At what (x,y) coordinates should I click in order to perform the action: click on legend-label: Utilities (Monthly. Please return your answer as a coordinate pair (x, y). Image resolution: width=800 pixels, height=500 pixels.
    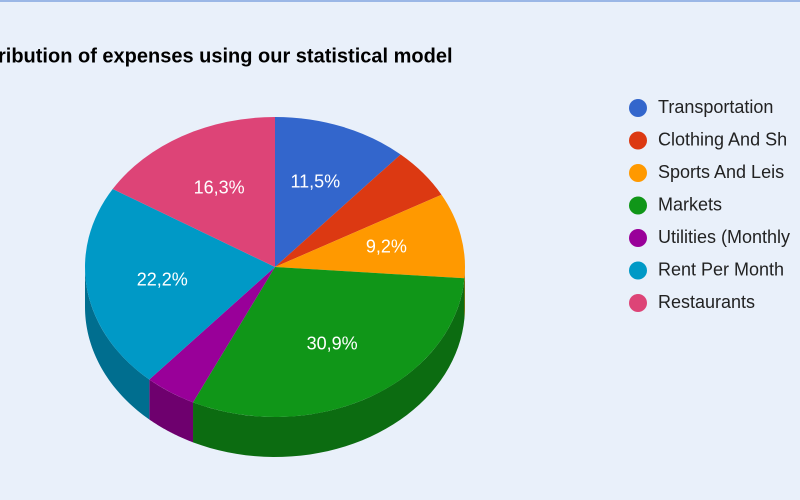
    Looking at the image, I should click on (724, 237).